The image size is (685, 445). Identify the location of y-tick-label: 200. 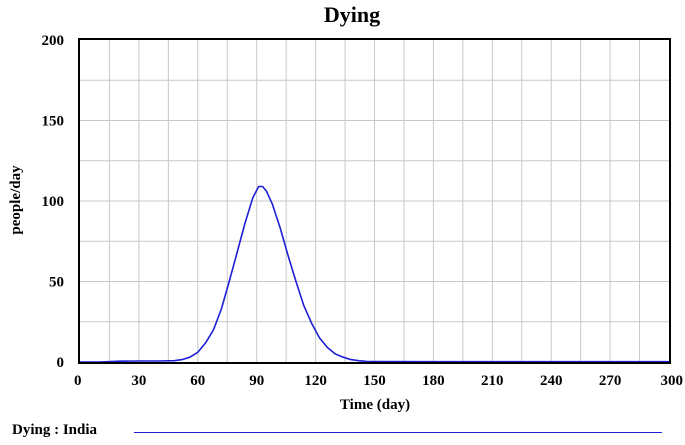
(53, 41).